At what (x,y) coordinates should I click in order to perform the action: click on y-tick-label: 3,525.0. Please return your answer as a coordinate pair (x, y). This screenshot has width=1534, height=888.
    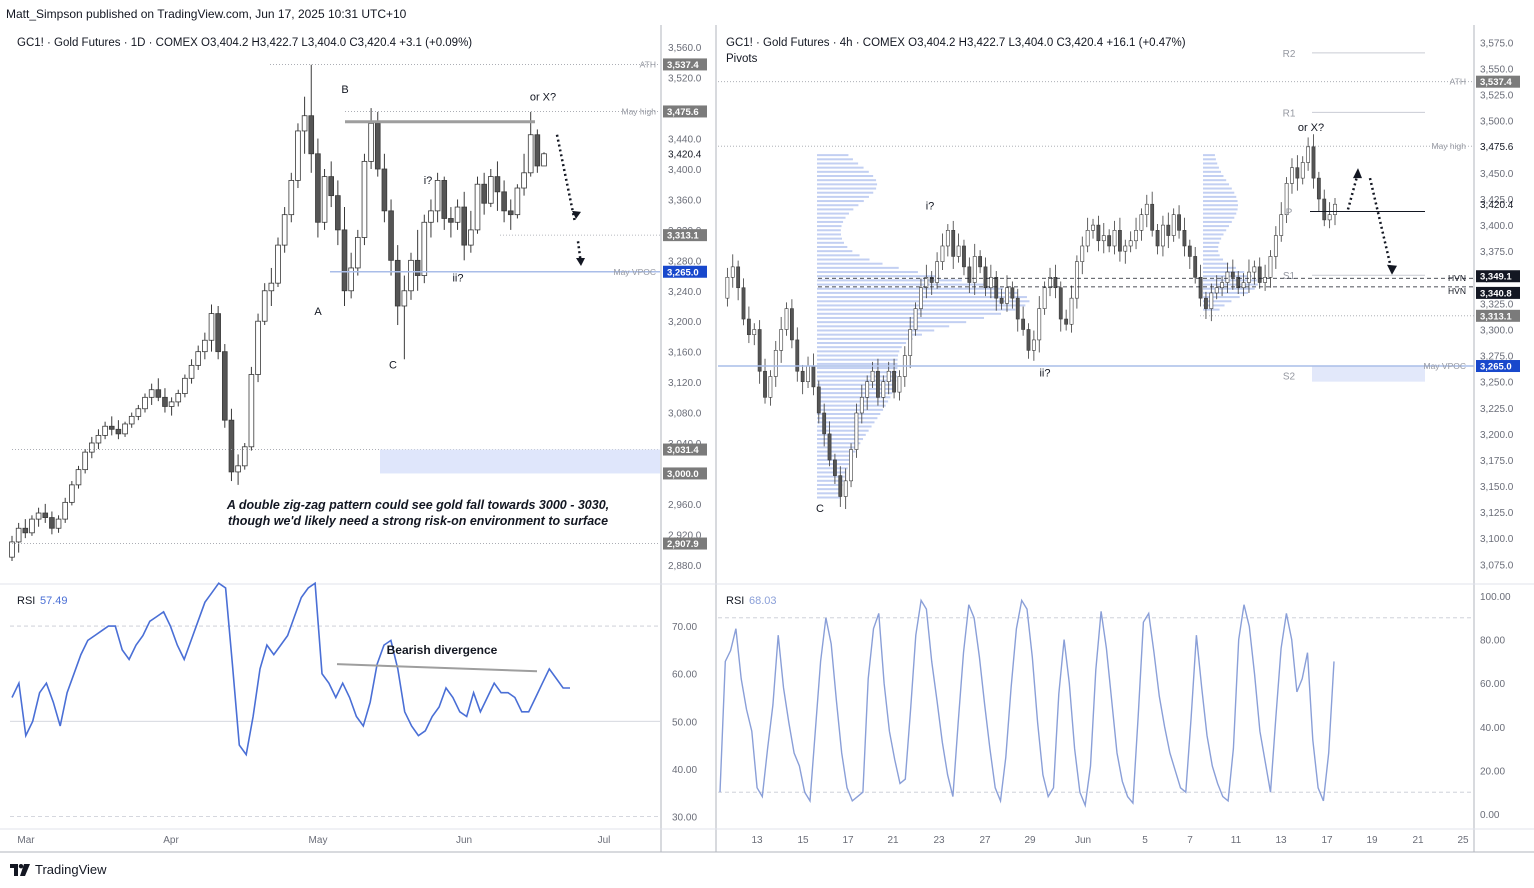
    Looking at the image, I should click on (1497, 96).